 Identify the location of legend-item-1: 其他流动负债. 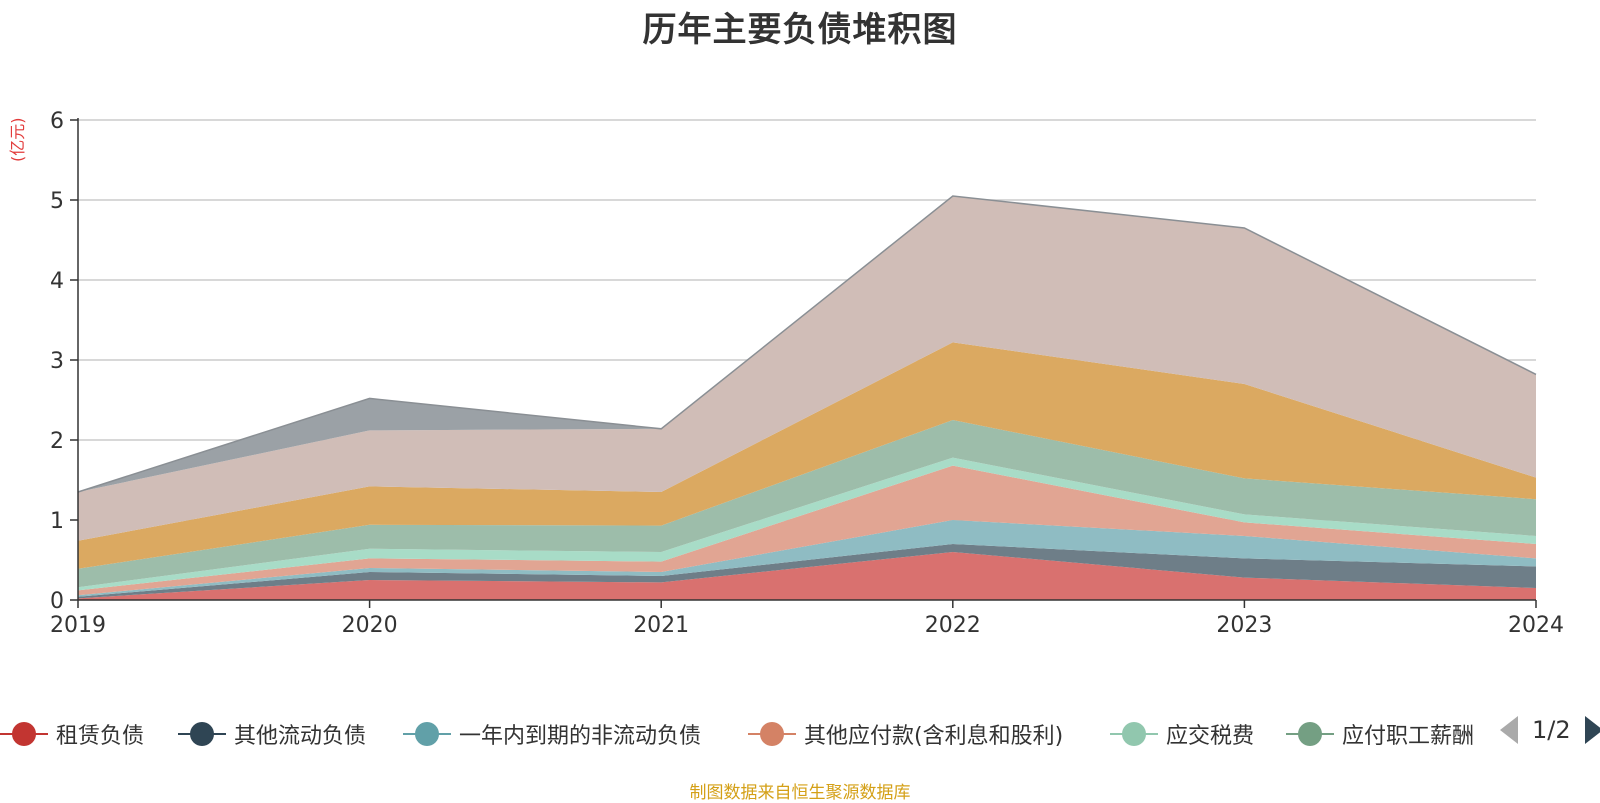
(272, 734).